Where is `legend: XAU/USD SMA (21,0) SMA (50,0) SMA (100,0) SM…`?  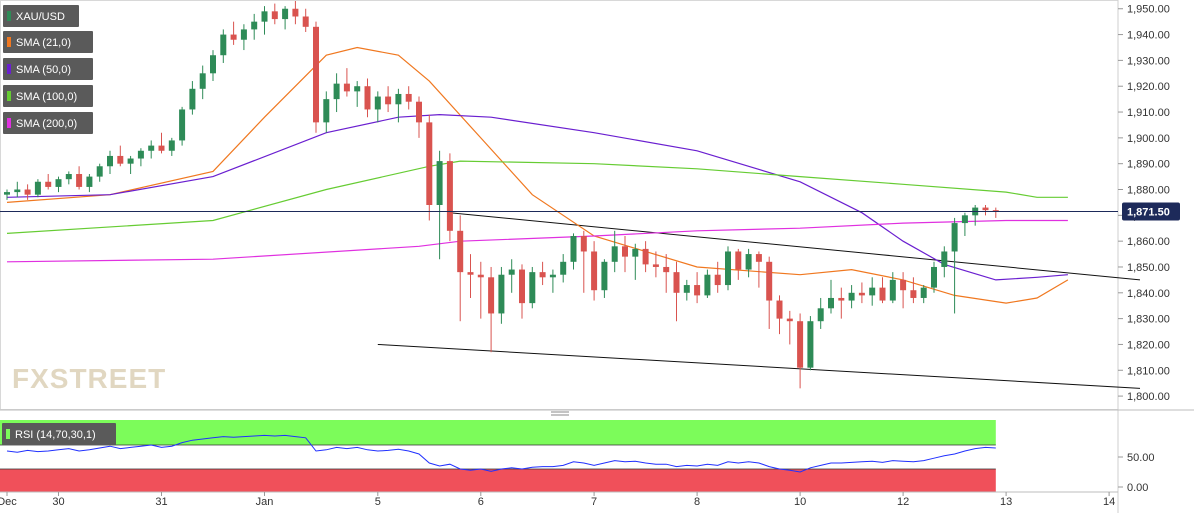 legend: XAU/USD SMA (21,0) SMA (50,0) SMA (100,0) SM… is located at coordinates (84, 199).